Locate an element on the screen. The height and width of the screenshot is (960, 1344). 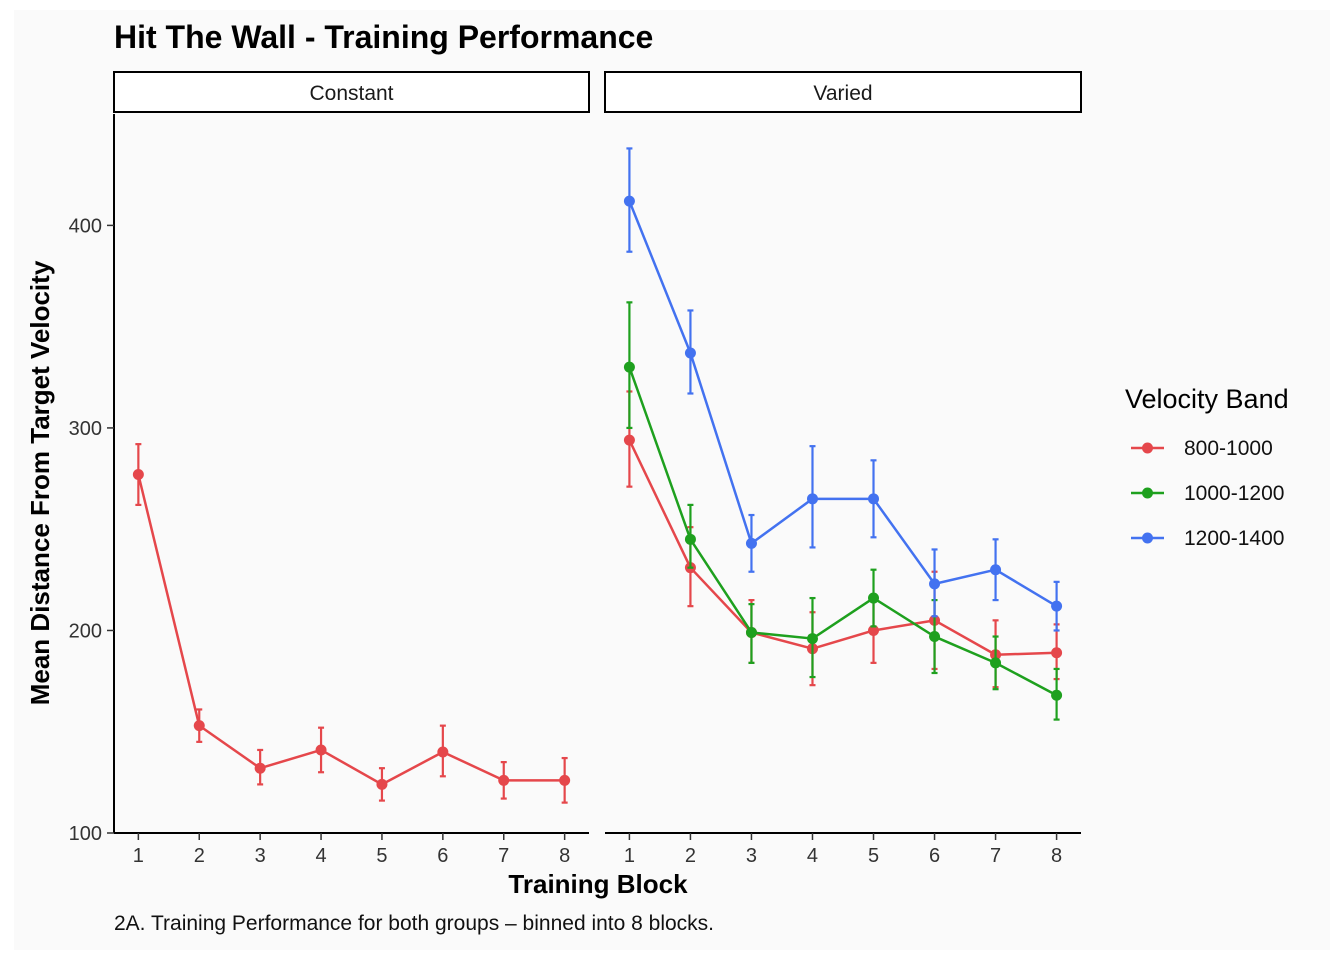
legend-title: Velocity Band is located at coordinates (1207, 399).